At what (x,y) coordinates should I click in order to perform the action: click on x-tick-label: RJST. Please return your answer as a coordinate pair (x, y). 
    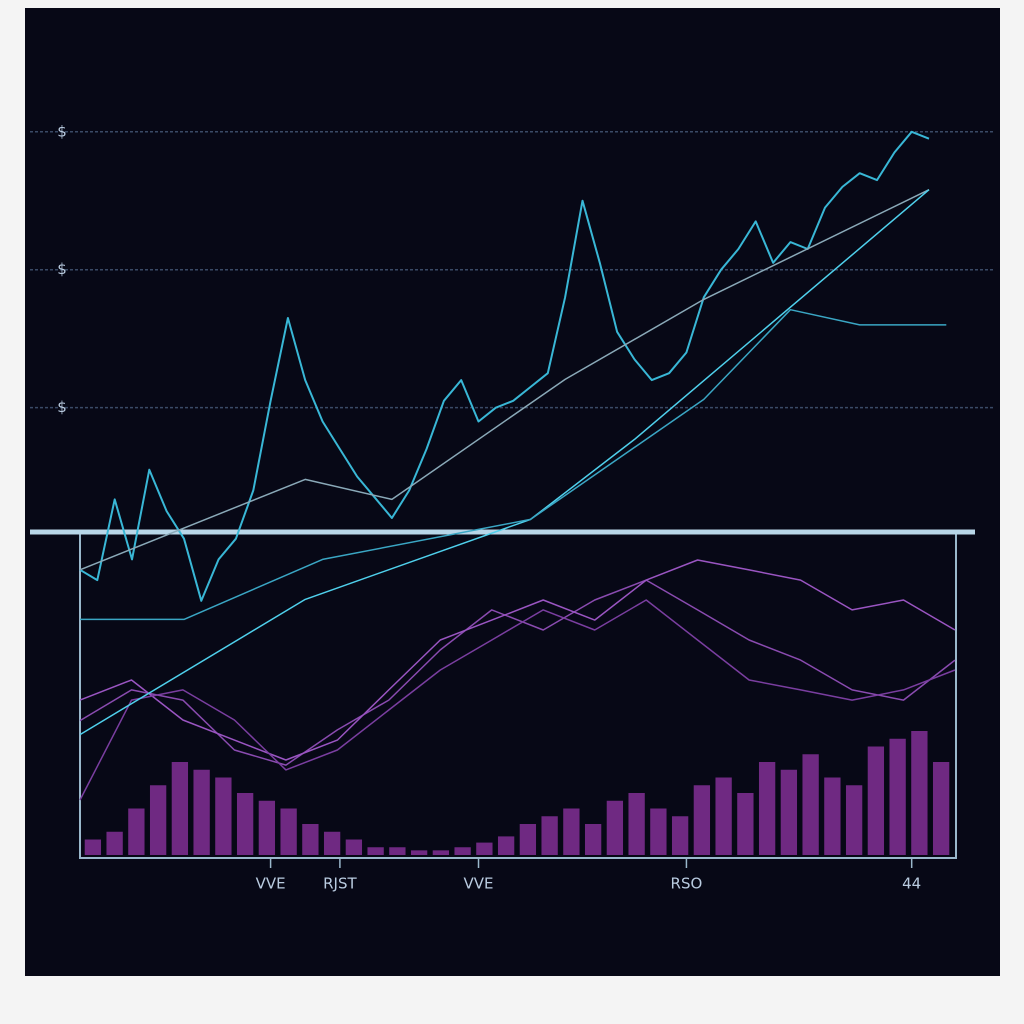
    Looking at the image, I should click on (340, 884).